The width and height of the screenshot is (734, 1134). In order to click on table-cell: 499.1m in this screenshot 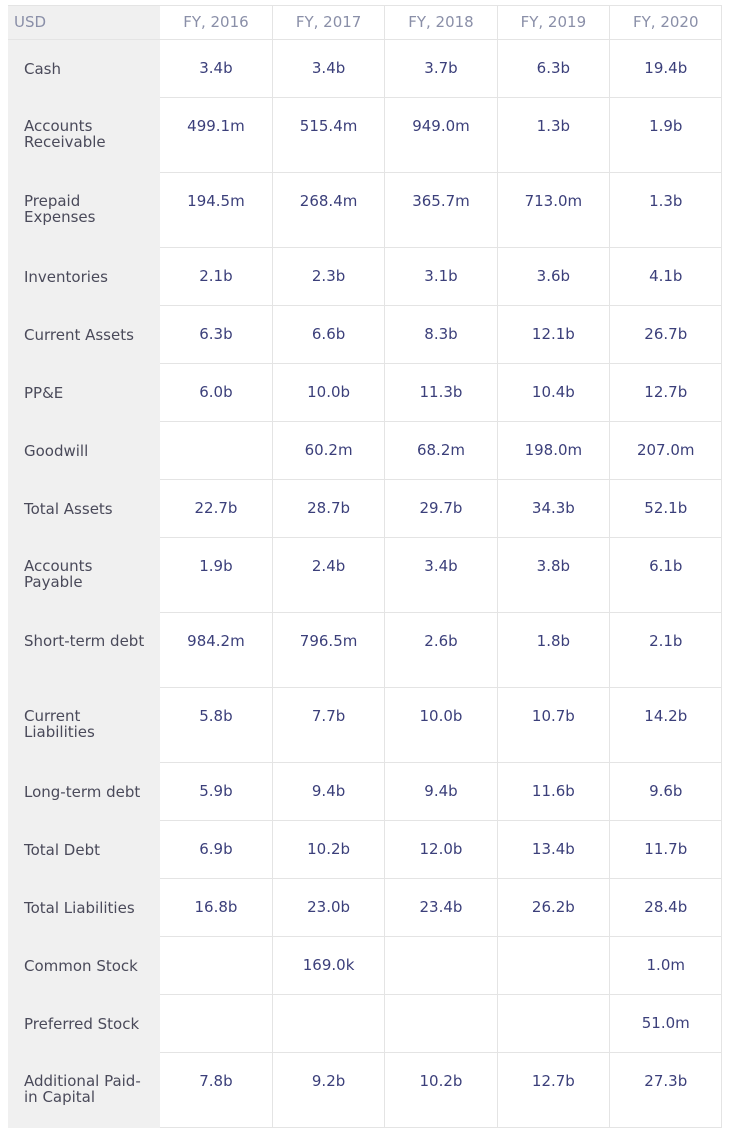, I will do `click(216, 135)`.